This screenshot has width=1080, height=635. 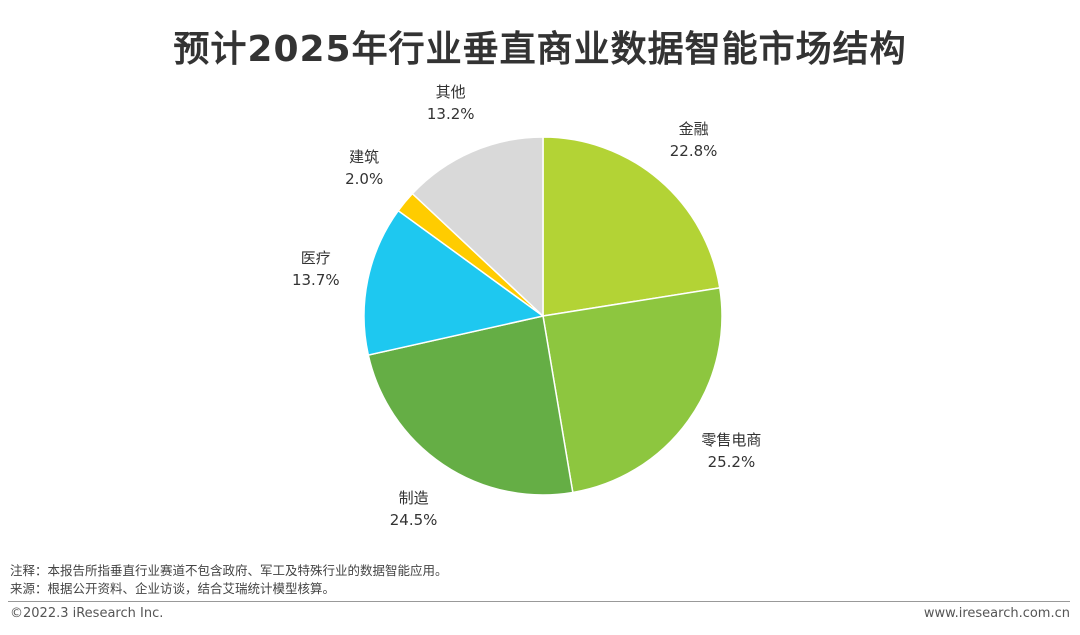 I want to click on slice-label-2: 制造 24.5%, so click(x=414, y=509).